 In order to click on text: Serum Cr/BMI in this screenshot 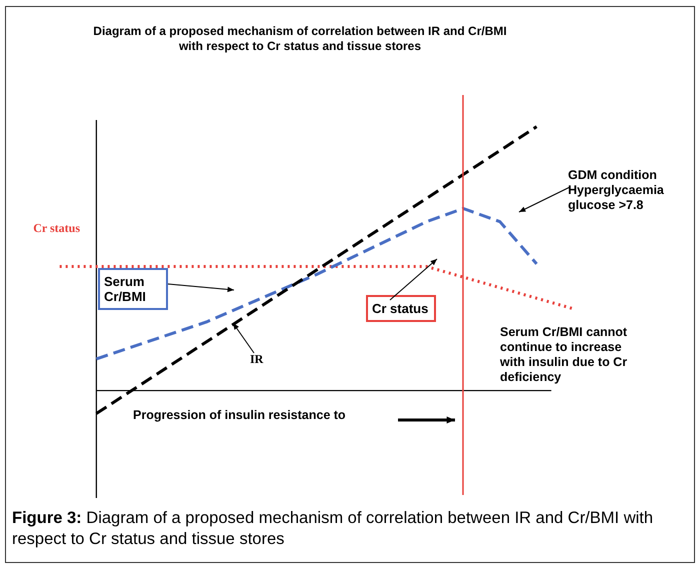, I will do `click(133, 289)`.